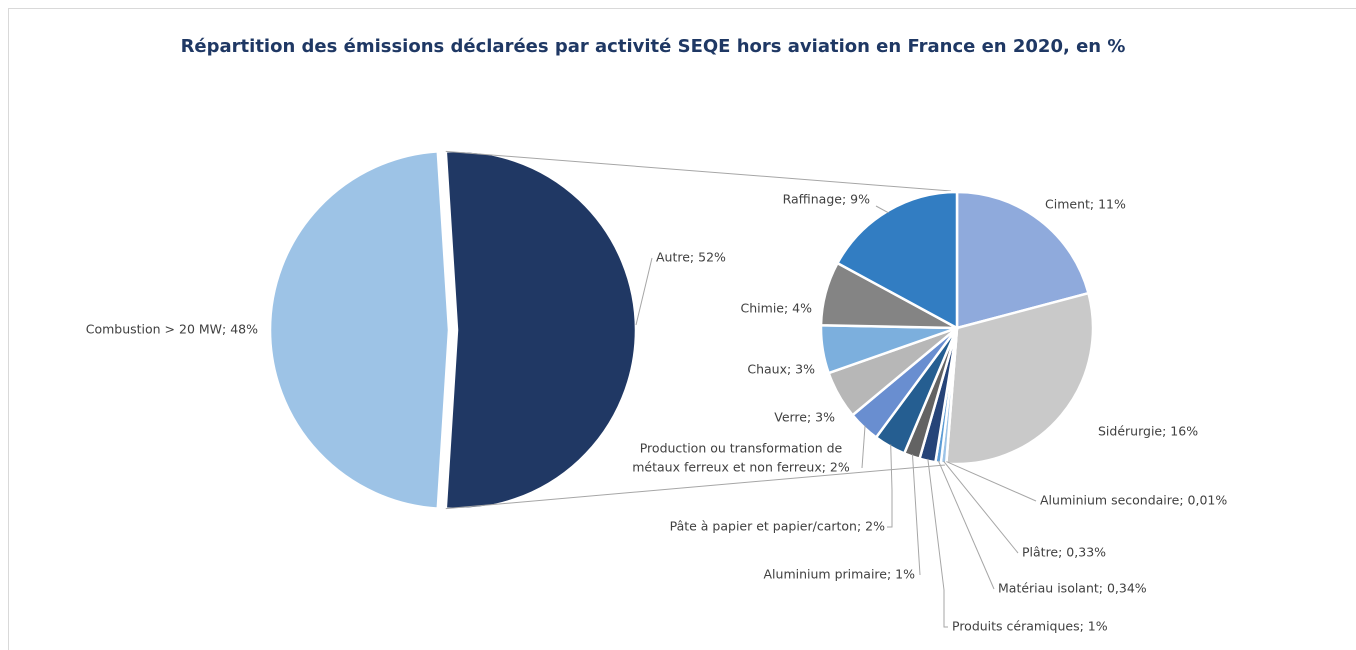 This screenshot has height=650, width=1356. I want to click on data-label: Chaux; 3%, so click(781, 369).